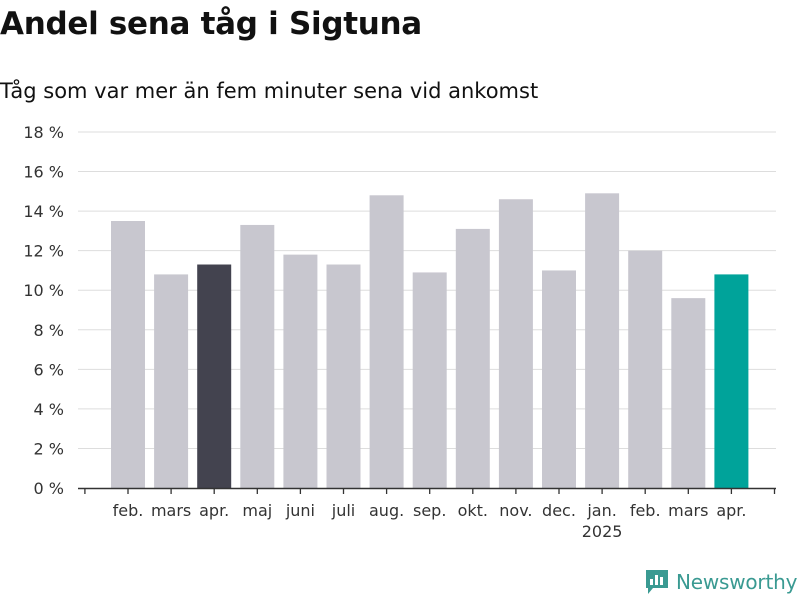 The height and width of the screenshot is (600, 800). Describe the element at coordinates (602, 531) in the screenshot. I see `x-year-label: 2025` at that location.